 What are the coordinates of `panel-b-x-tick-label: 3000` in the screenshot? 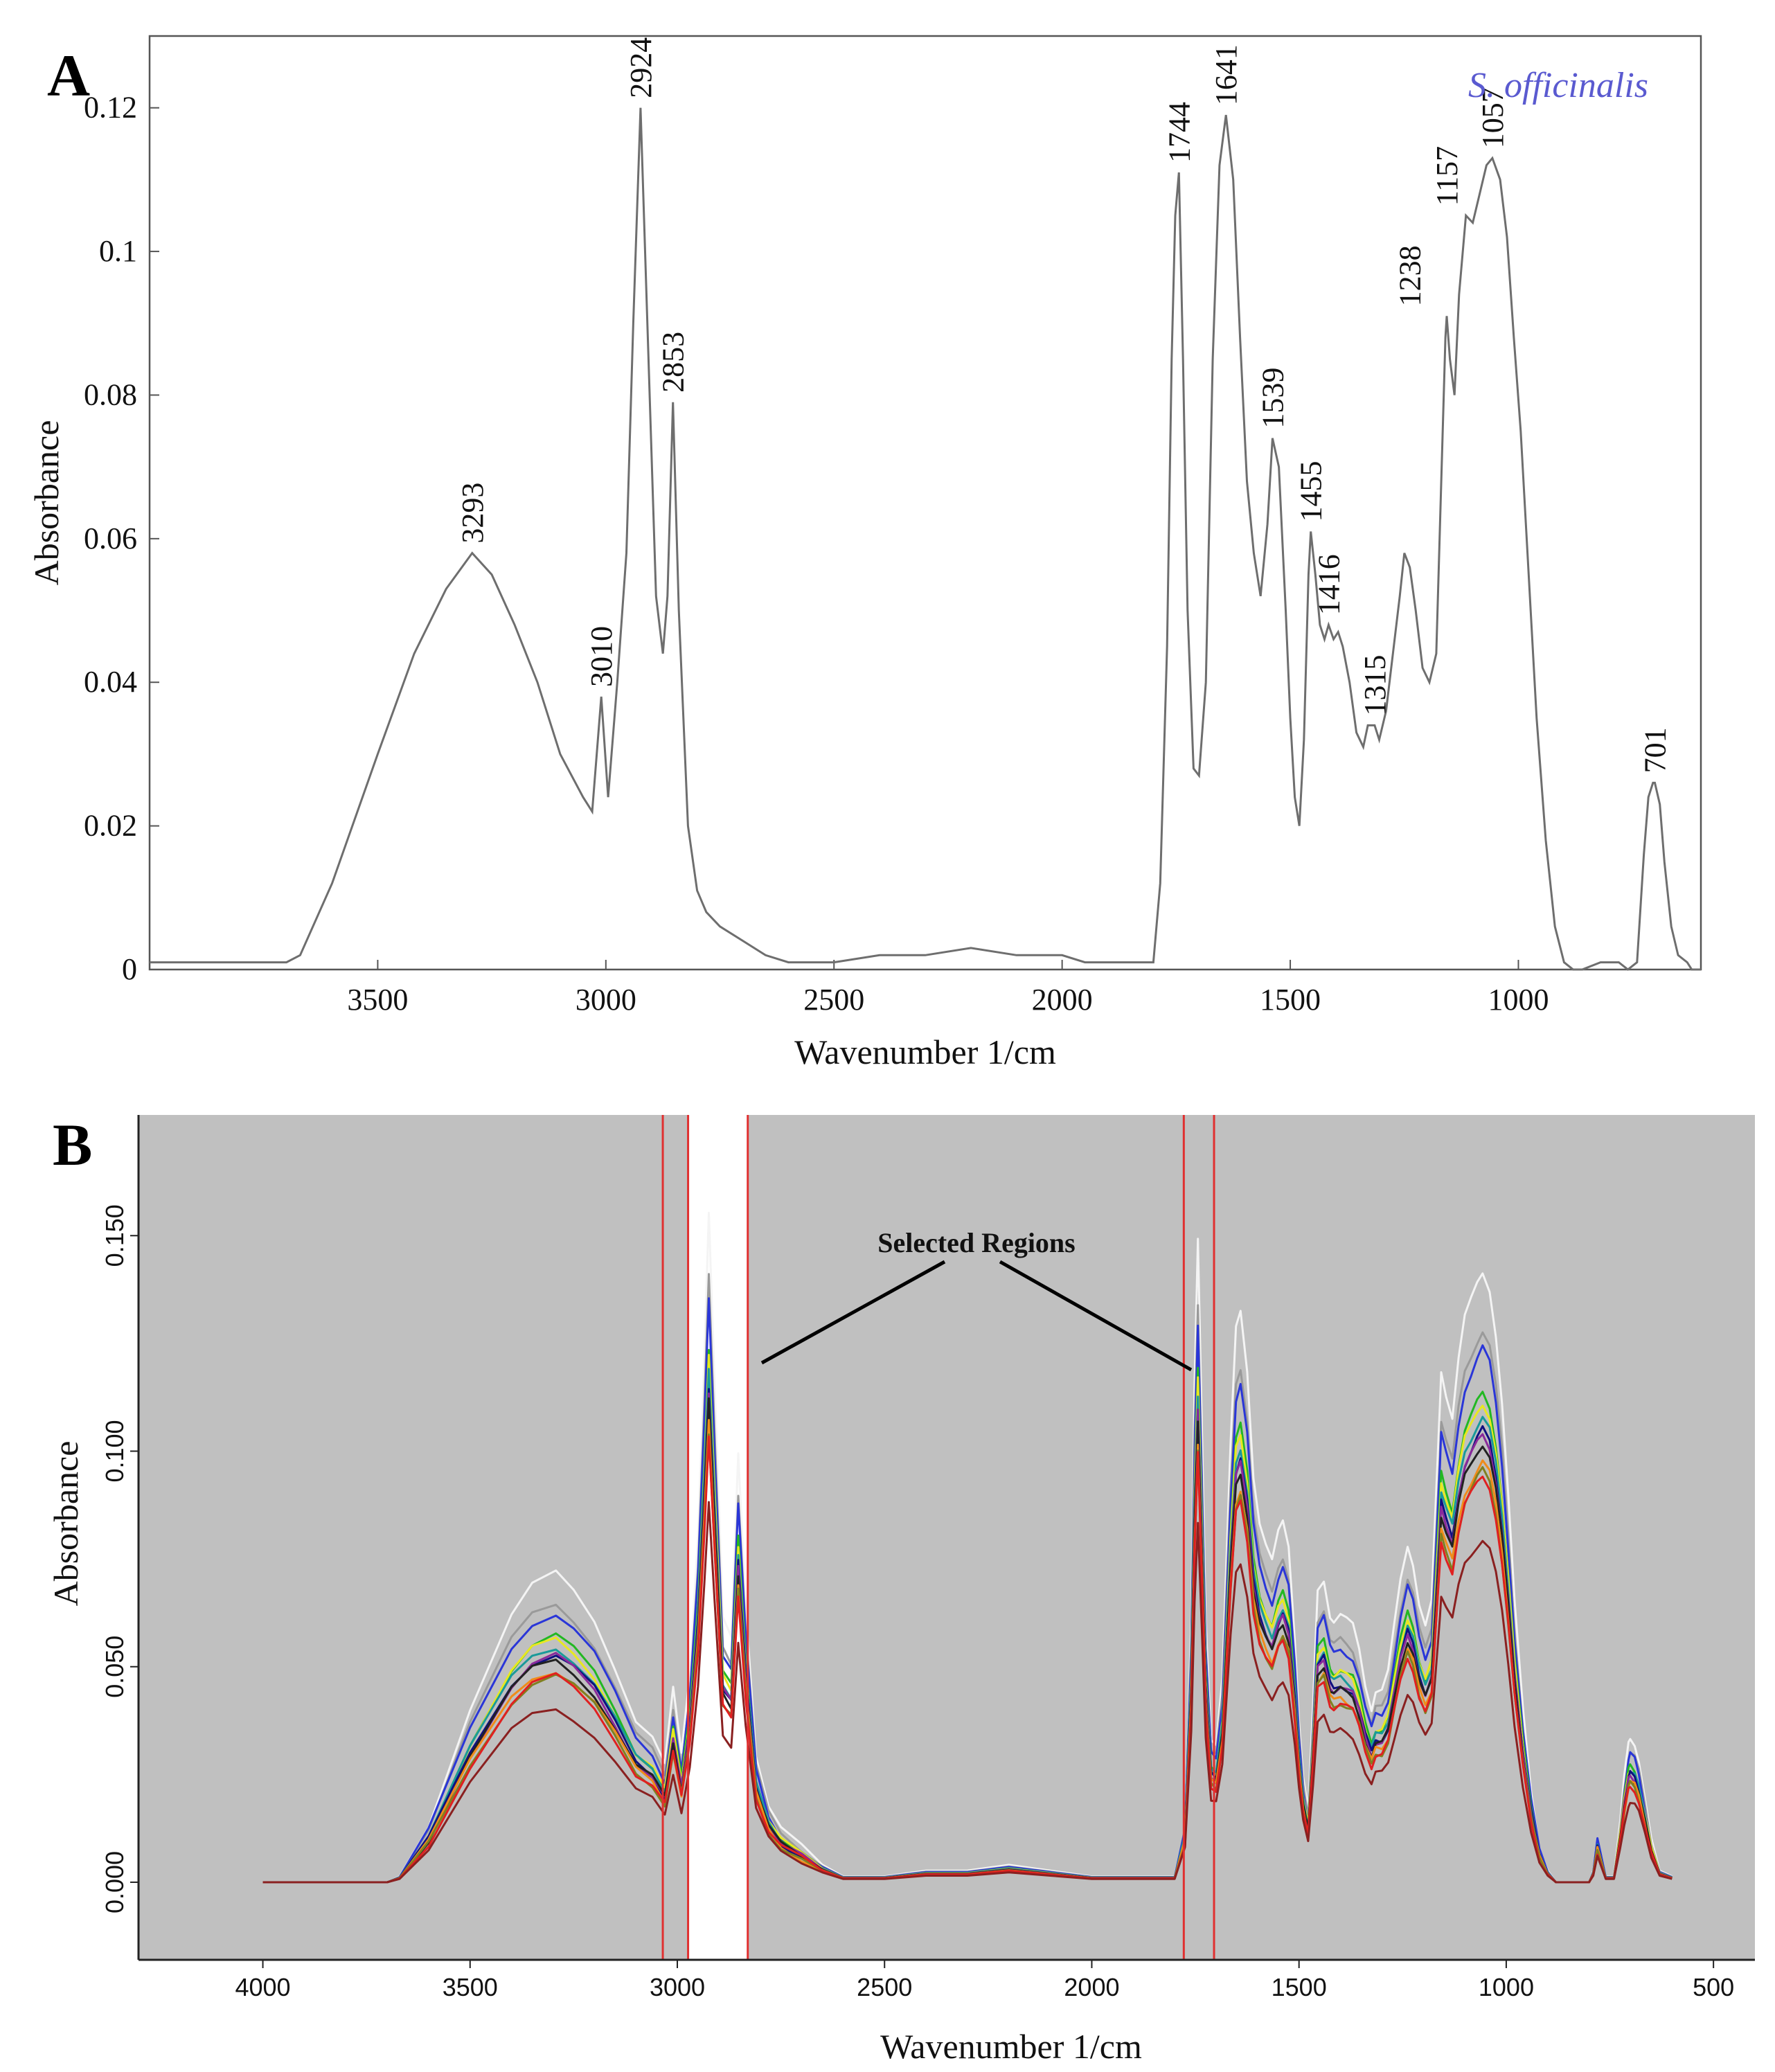 It's located at (677, 1987).